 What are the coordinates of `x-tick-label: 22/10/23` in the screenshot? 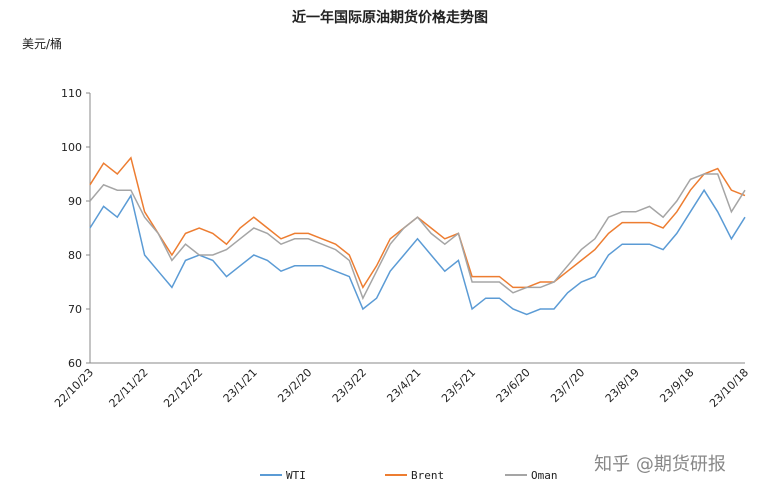 It's located at (74, 388).